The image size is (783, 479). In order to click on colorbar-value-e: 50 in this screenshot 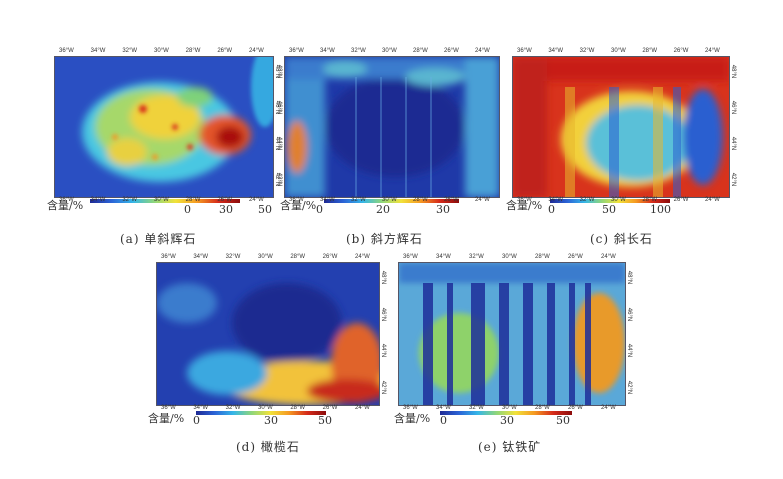, I will do `click(563, 420)`.